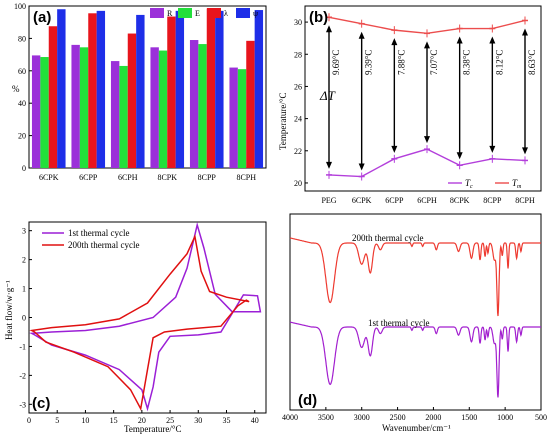  What do you see at coordinates (387, 238) in the screenshot?
I see `panel-d-label-200th: 200th thermal cycle` at bounding box center [387, 238].